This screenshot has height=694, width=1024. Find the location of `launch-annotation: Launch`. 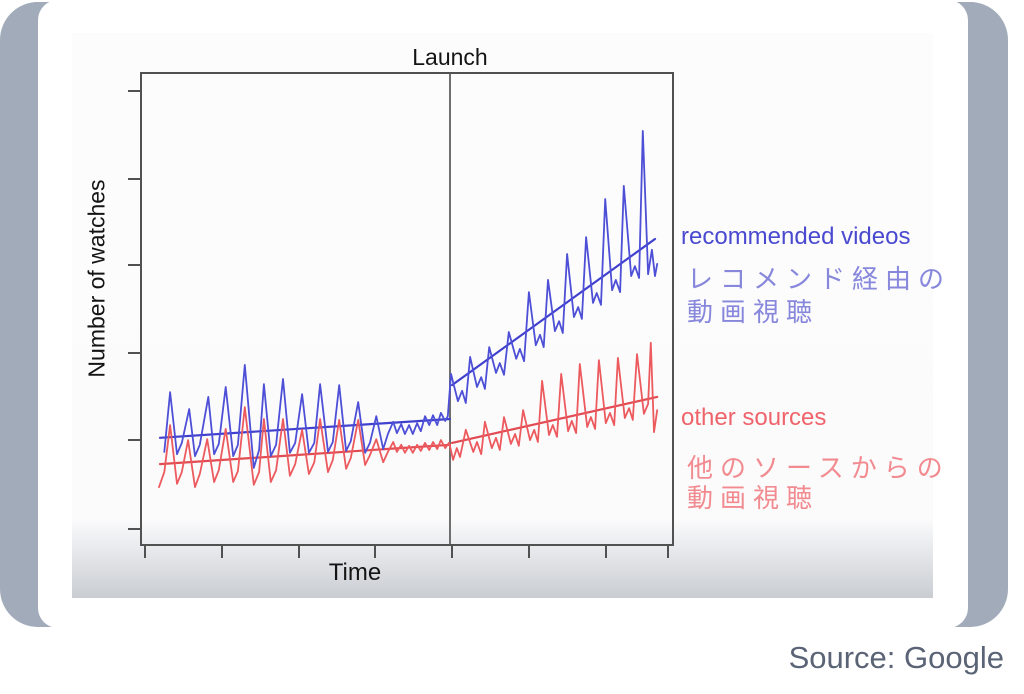

launch-annotation: Launch is located at coordinates (450, 57).